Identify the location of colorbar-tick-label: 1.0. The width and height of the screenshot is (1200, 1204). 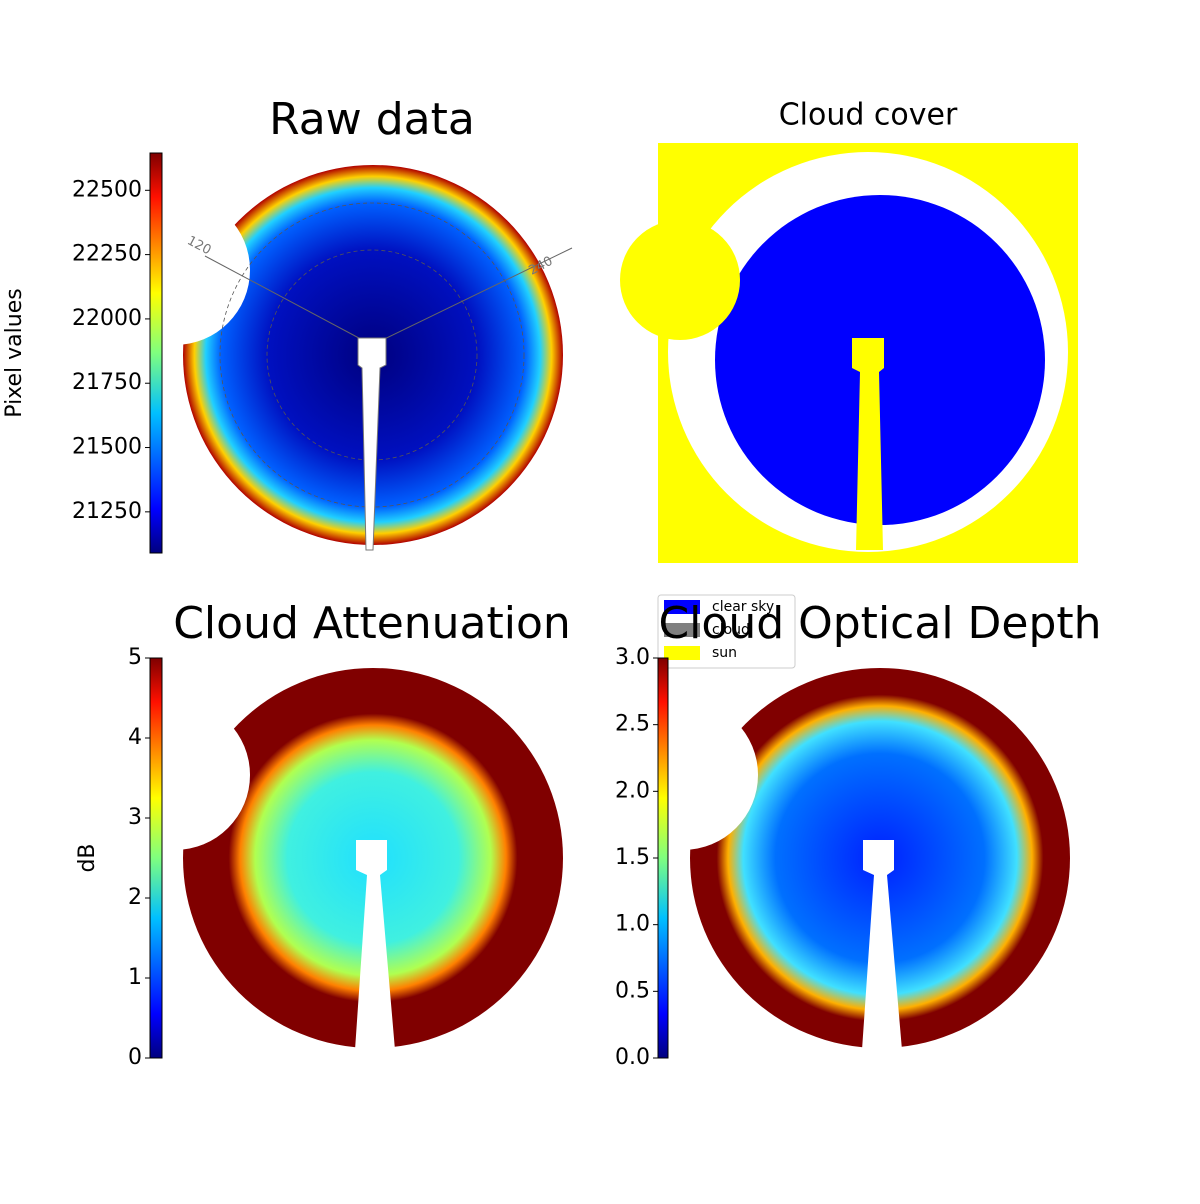
(632, 924).